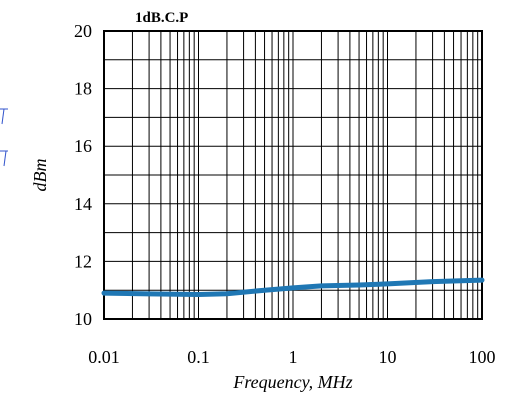 The image size is (515, 394). Describe the element at coordinates (161, 18) in the screenshot. I see `chart-title: 1dB.C.P` at that location.